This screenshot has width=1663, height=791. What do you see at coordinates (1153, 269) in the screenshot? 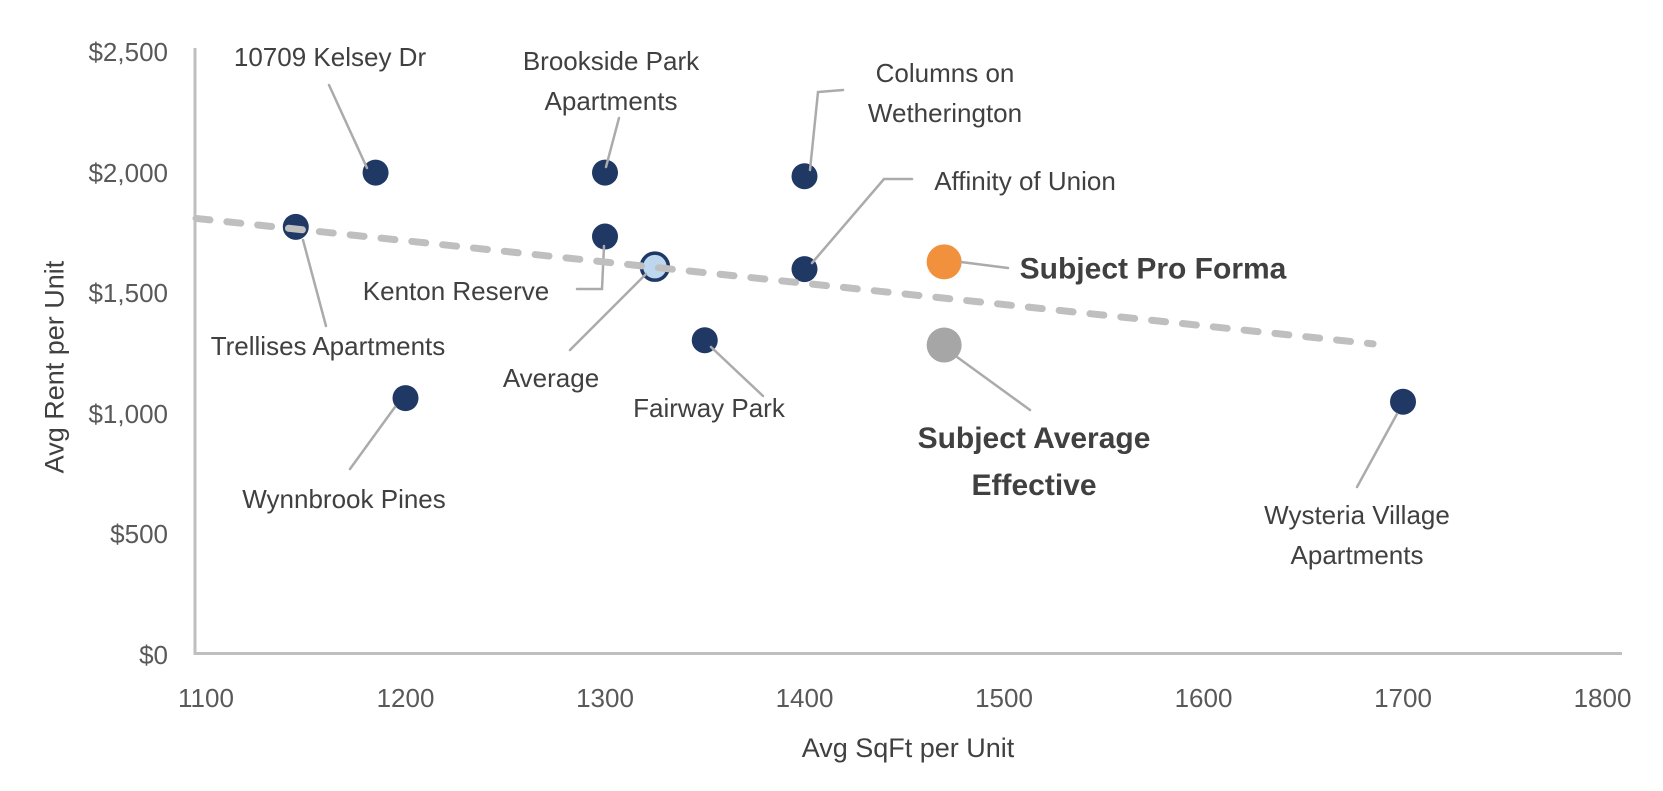
I see `point-label-pro_forma: Subject Pro Forma` at bounding box center [1153, 269].